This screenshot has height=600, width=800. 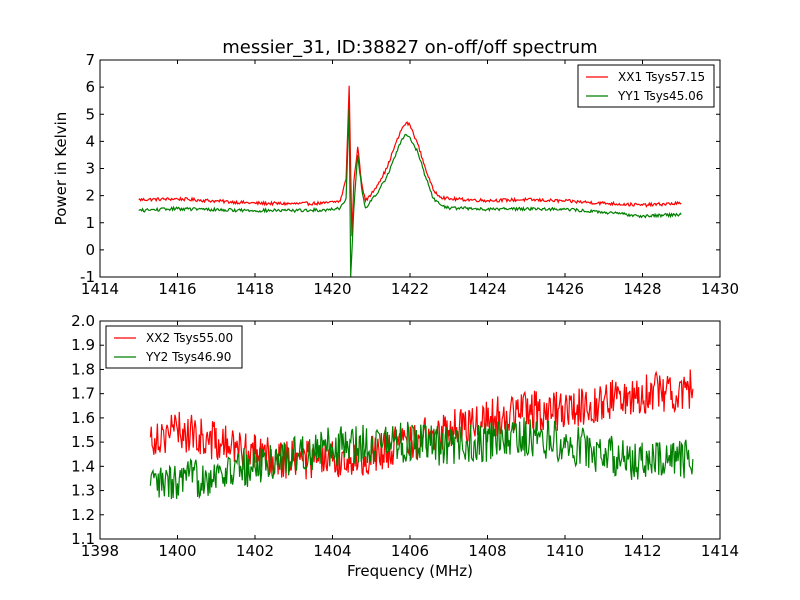 I want to click on x-tick-label: 1416, so click(x=177, y=289).